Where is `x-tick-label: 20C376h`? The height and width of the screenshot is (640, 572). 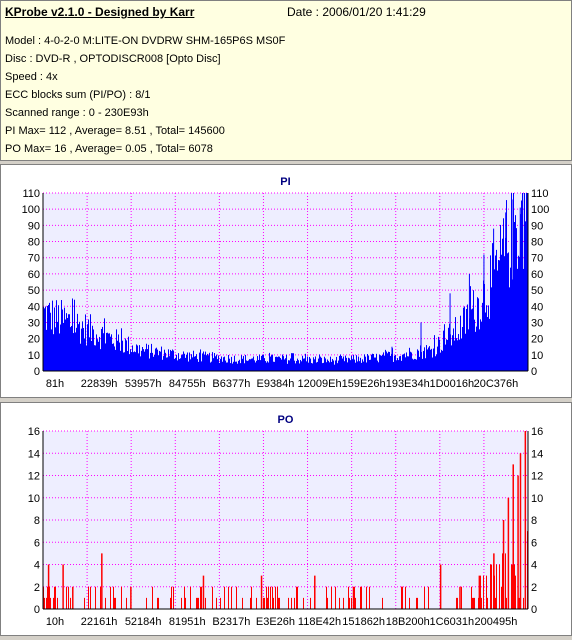
x-tick-label: 20C376h is located at coordinates (496, 384).